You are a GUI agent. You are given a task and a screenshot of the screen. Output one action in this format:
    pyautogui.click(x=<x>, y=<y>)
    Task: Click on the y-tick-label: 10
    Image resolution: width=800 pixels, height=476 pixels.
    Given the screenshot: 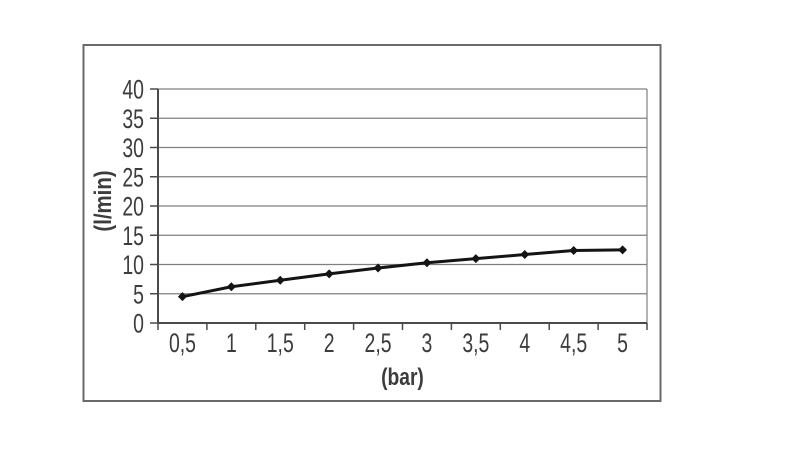 What is the action you would take?
    pyautogui.click(x=133, y=265)
    